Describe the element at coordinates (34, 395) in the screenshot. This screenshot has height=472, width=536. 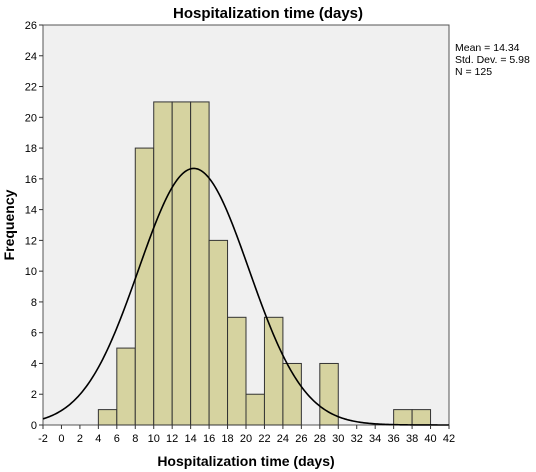
I see `y-tick-label: 2` at that location.